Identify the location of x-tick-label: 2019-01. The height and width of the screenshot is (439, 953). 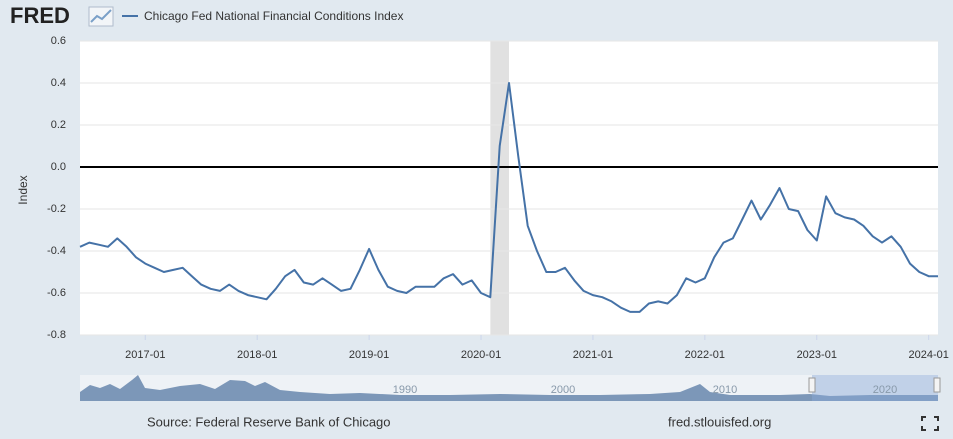
(369, 355).